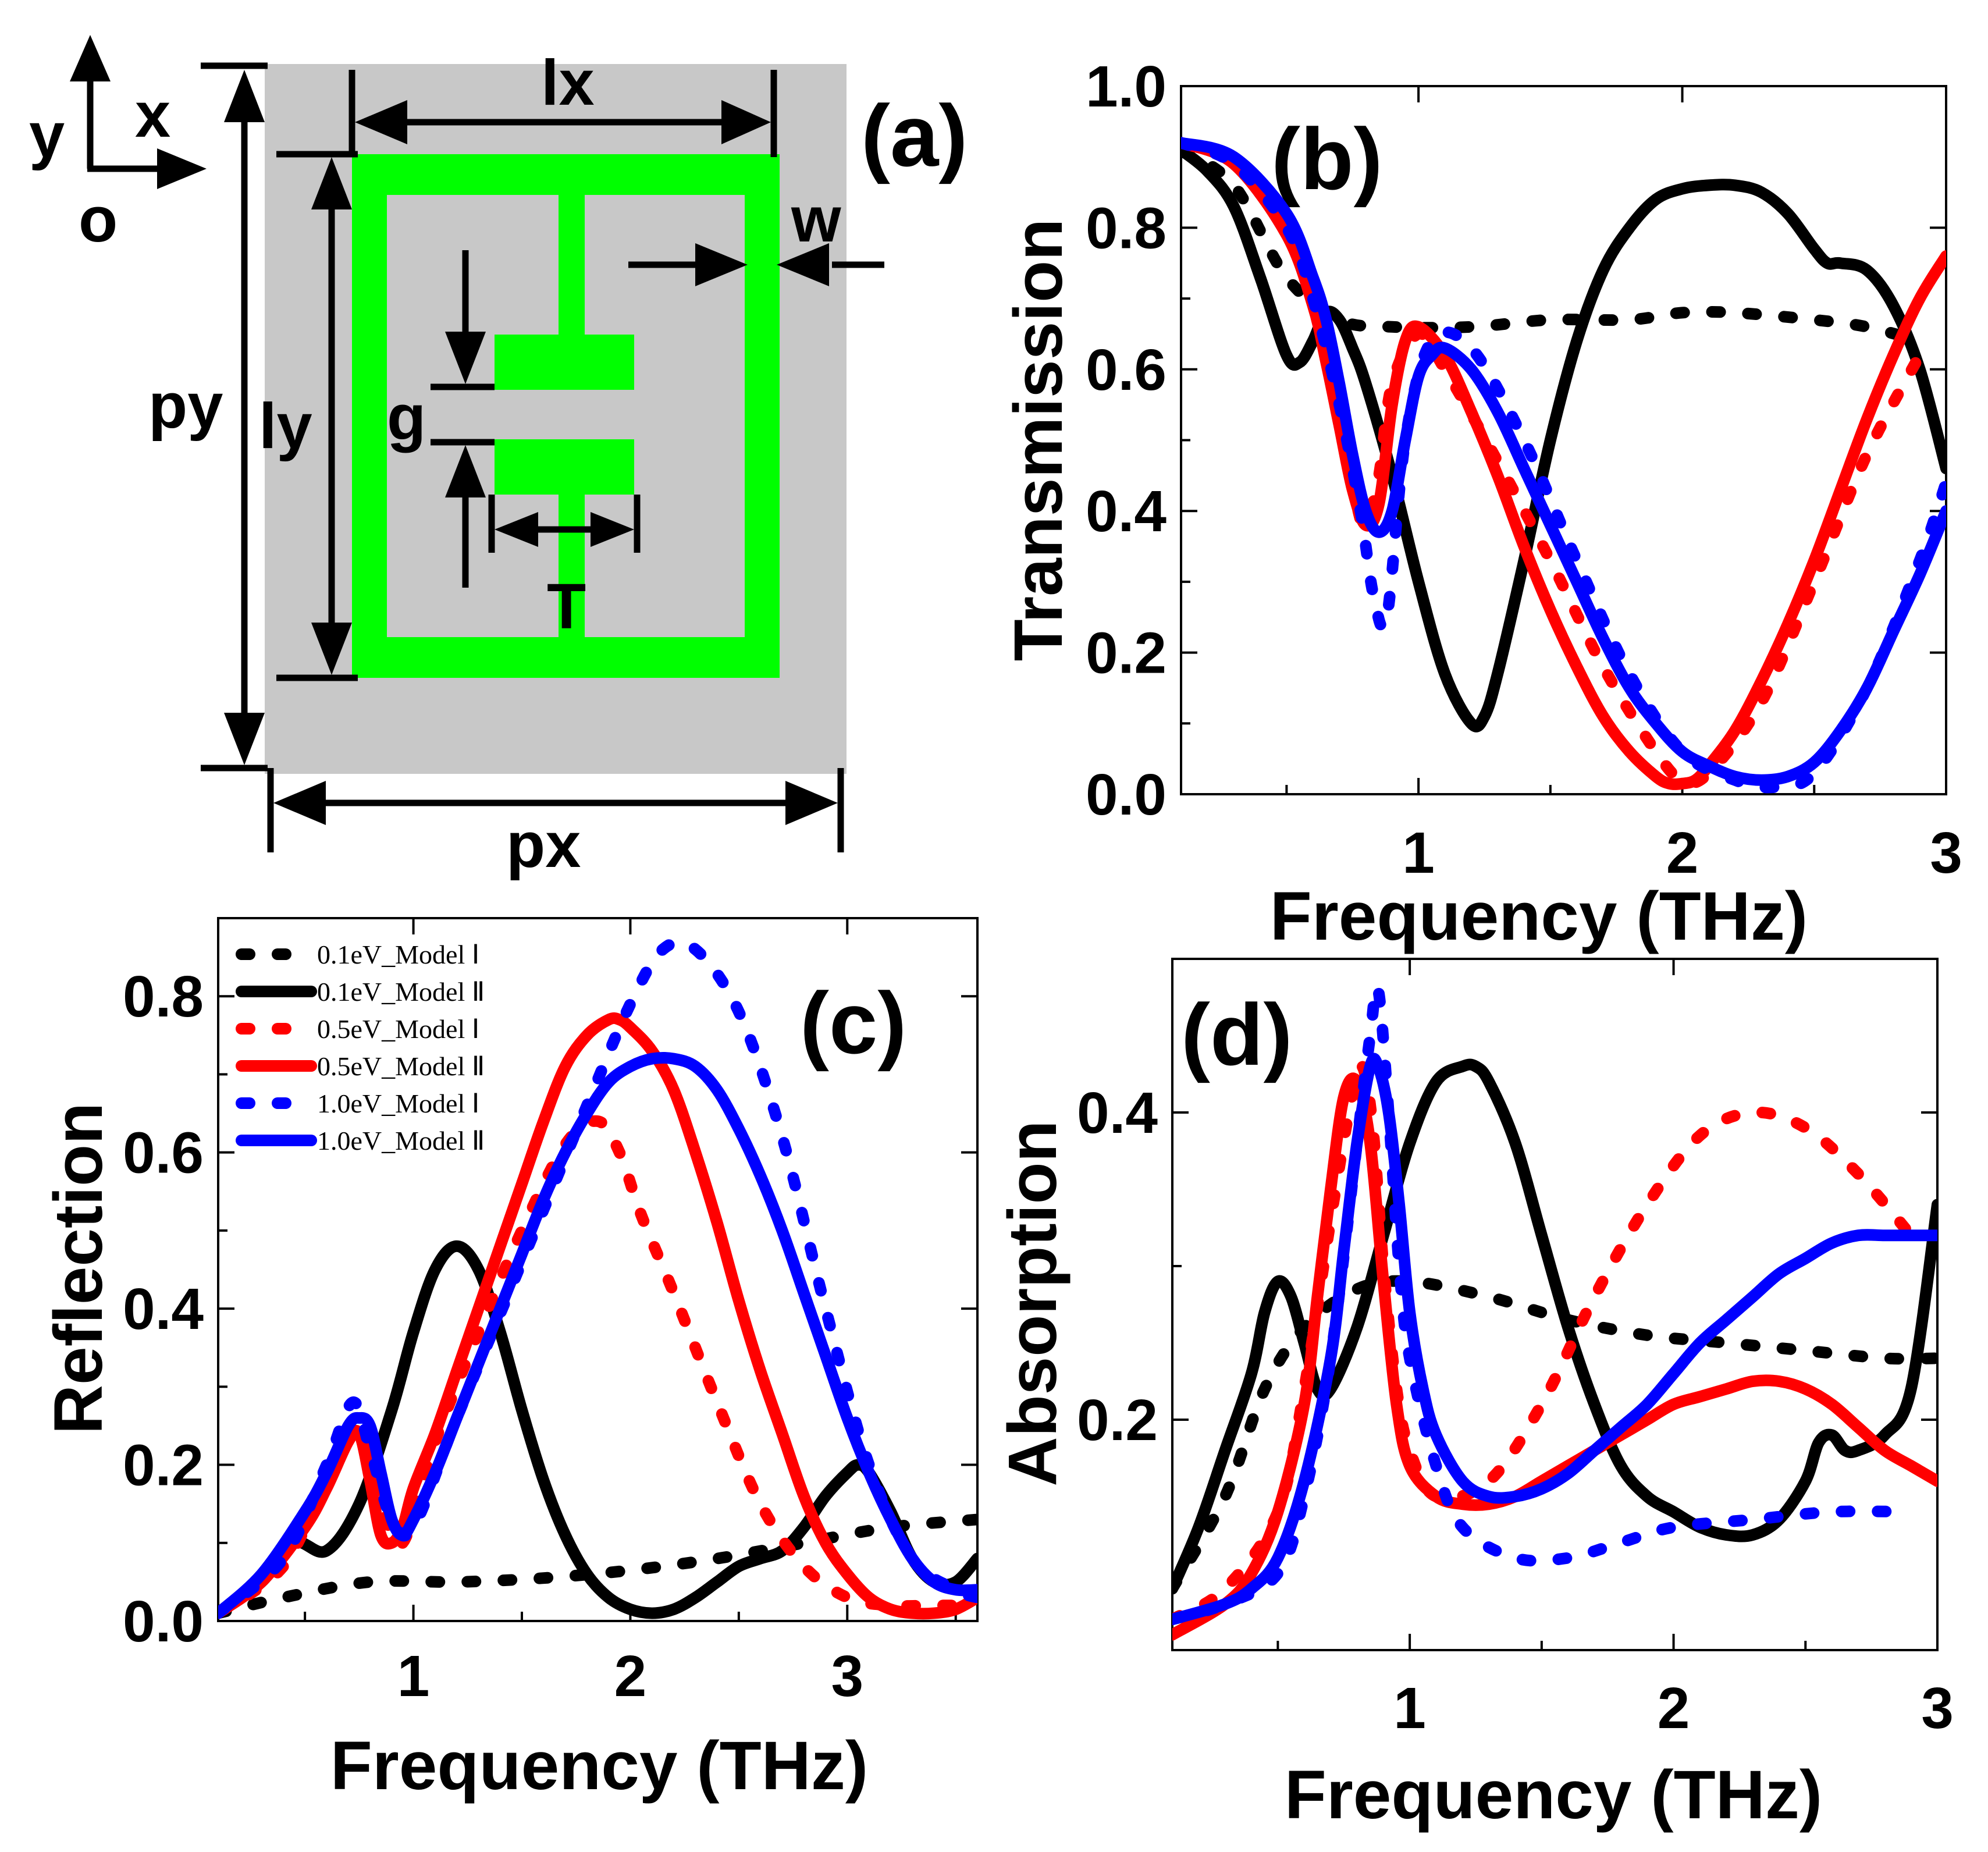  What do you see at coordinates (98, 219) in the screenshot?
I see `origin-label: o` at bounding box center [98, 219].